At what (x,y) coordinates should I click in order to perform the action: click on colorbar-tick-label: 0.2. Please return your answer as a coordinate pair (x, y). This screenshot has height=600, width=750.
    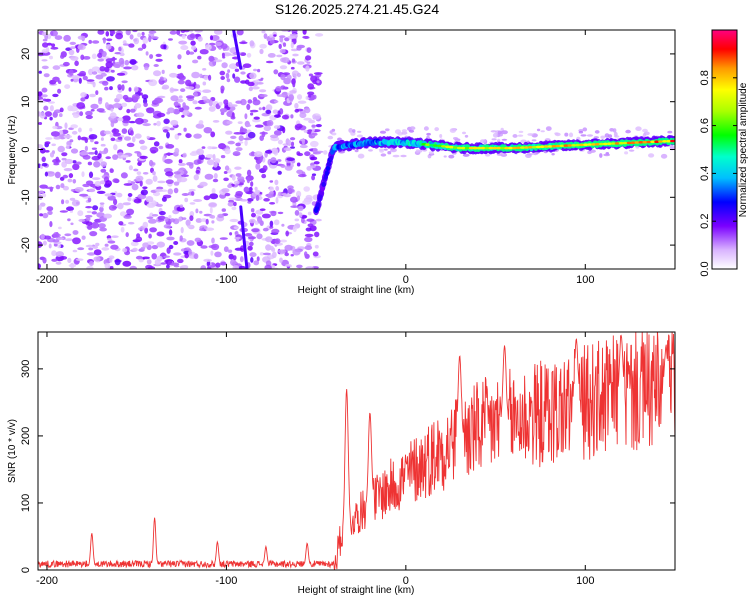
    Looking at the image, I should click on (705, 221).